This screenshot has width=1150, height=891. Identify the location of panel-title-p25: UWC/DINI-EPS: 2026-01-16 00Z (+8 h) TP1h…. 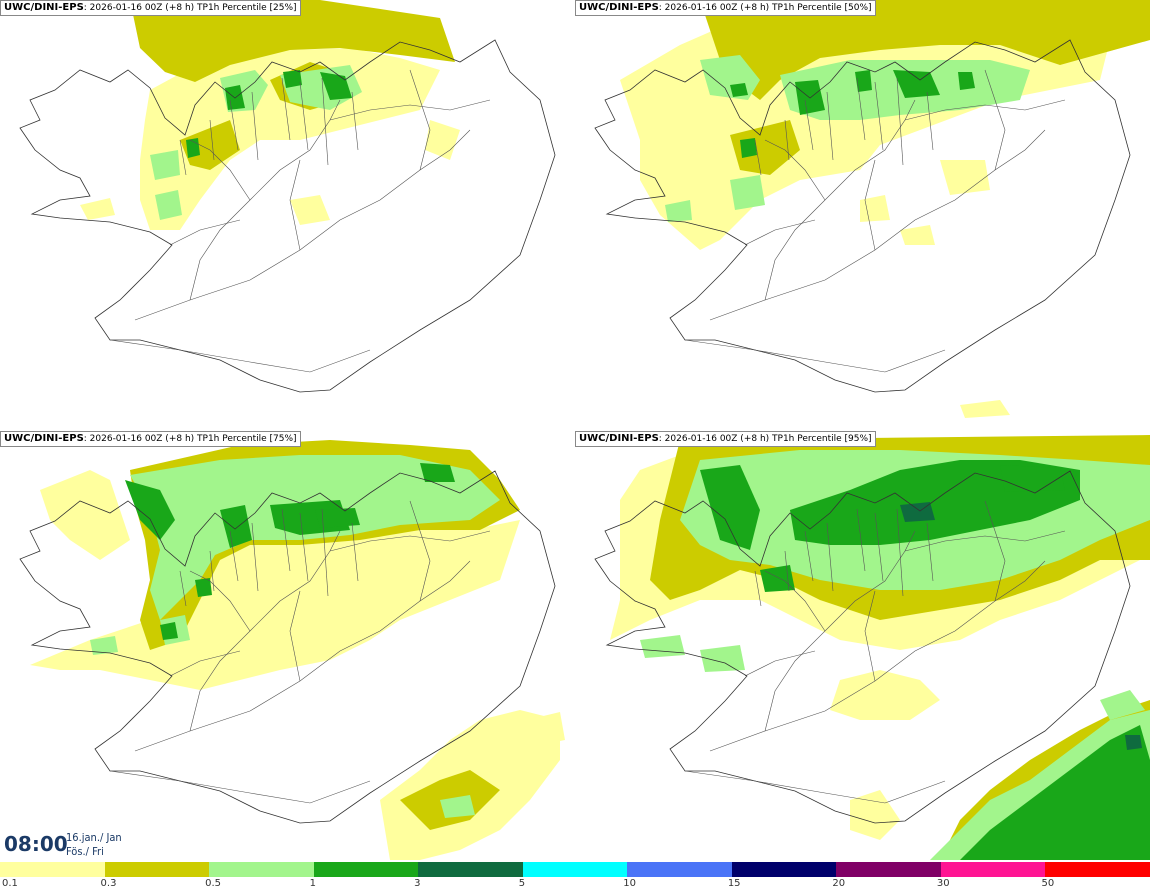
(150, 8).